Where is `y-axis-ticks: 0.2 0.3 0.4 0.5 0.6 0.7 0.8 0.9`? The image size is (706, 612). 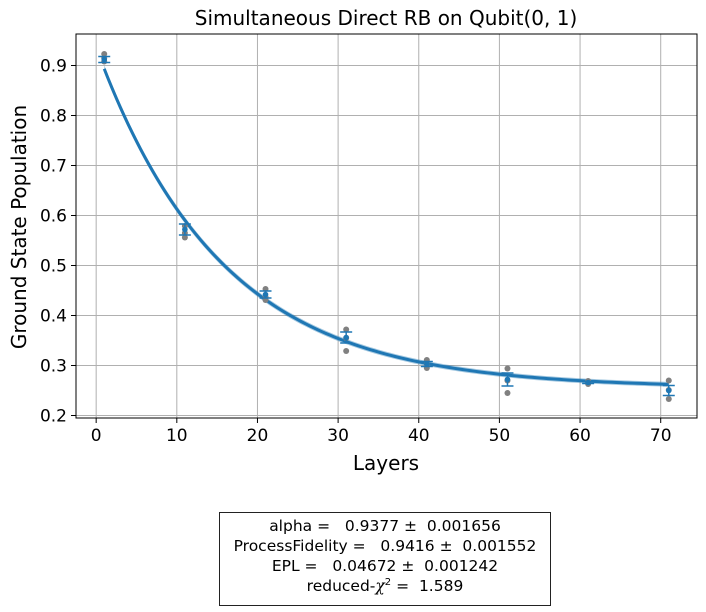
y-axis-ticks: 0.2 0.3 0.4 0.5 0.6 0.7 0.8 0.9 is located at coordinates (58, 242).